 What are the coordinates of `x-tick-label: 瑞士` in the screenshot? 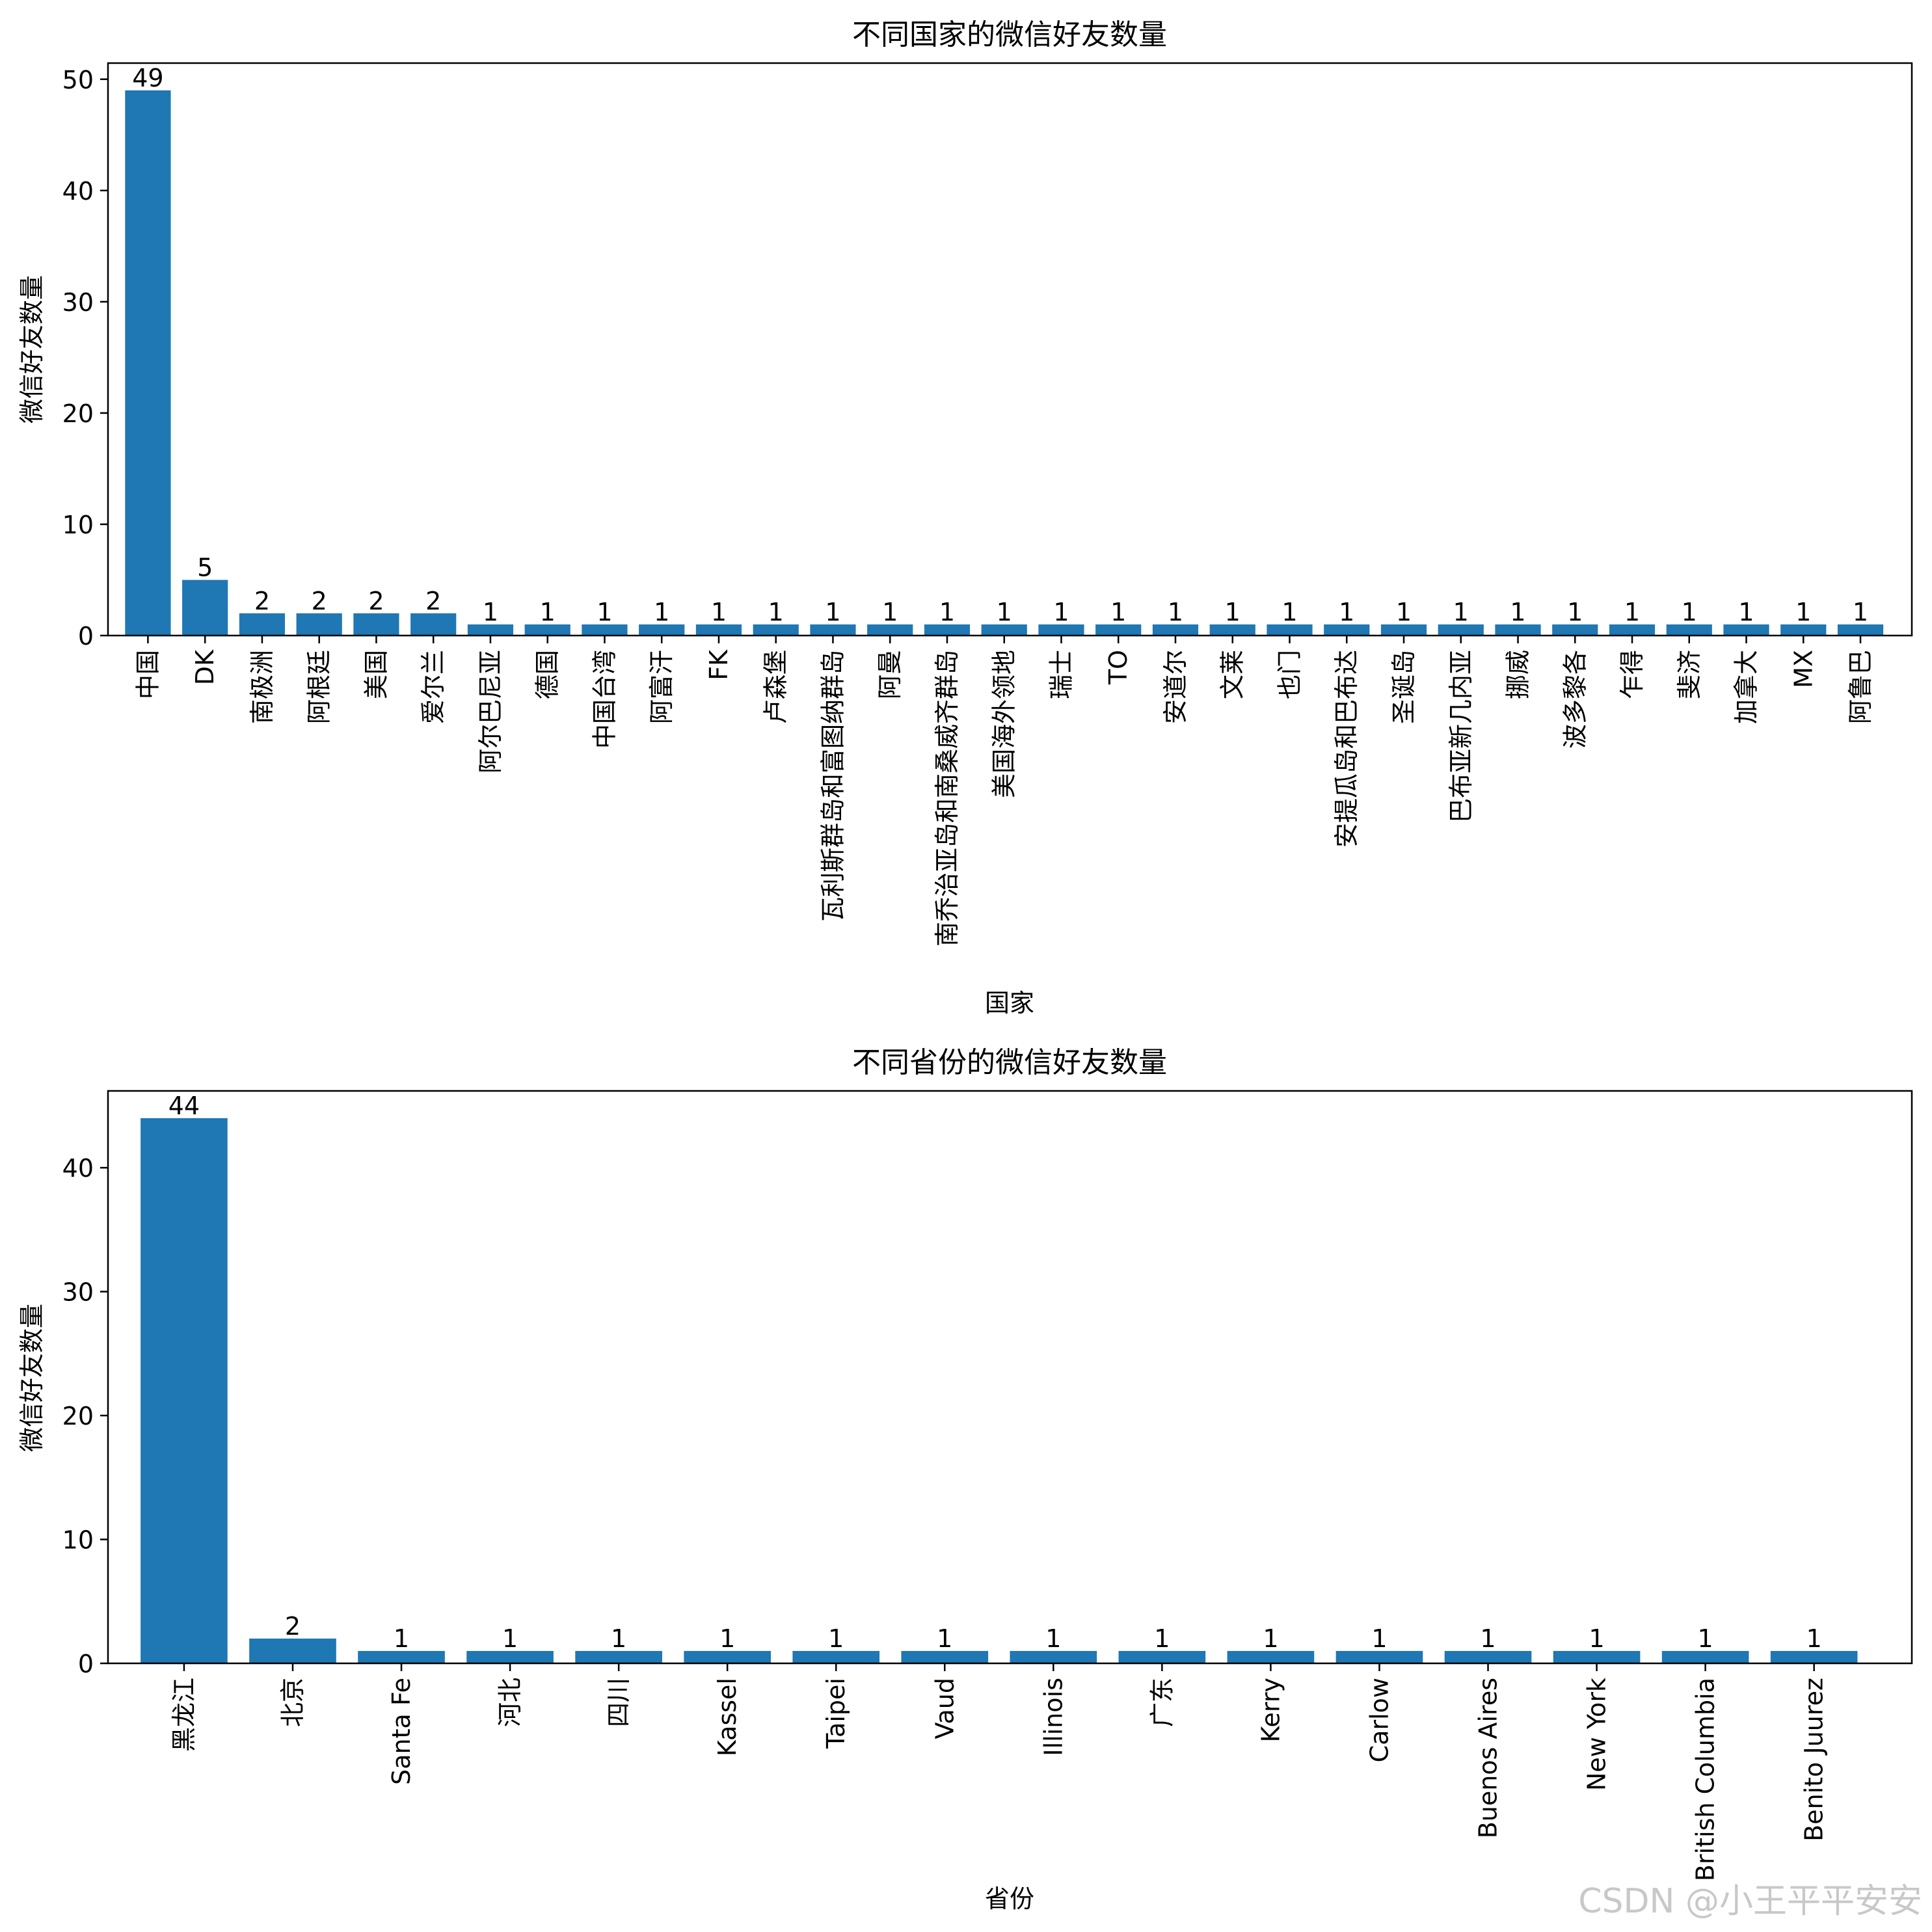 It's located at (1061, 674).